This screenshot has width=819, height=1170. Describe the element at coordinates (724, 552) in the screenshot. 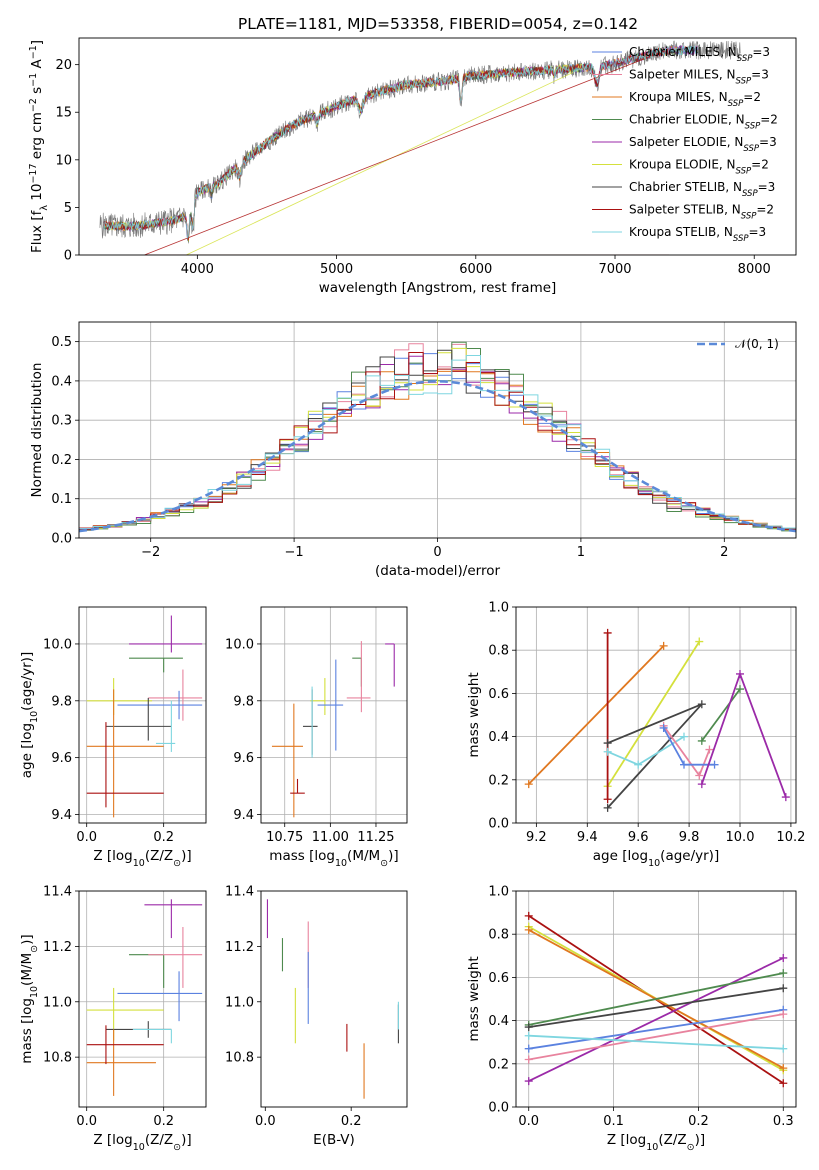

I see `x-tick-label: 2` at that location.